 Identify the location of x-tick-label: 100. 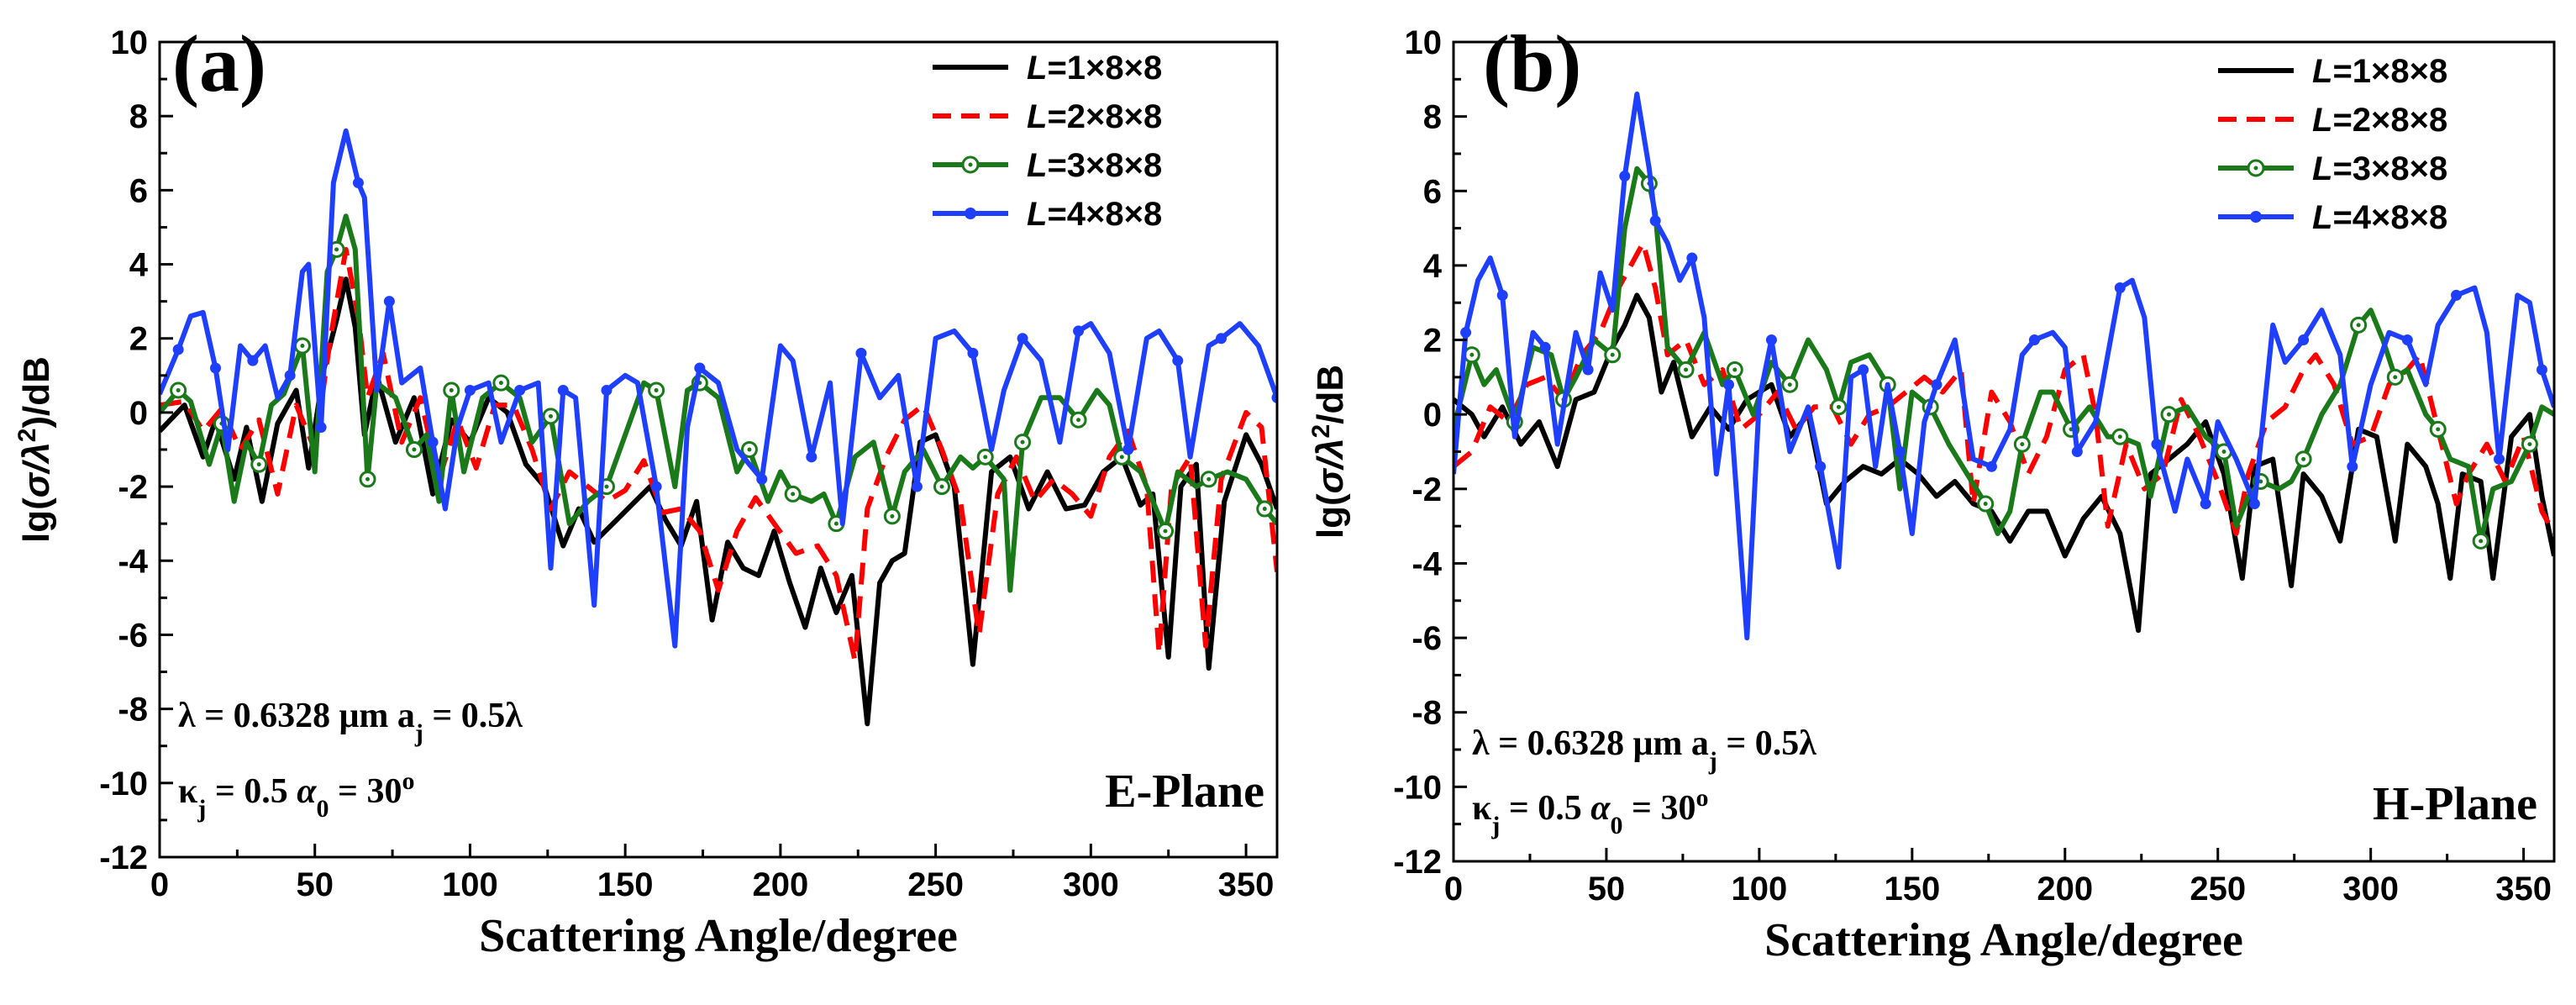
(1760, 889).